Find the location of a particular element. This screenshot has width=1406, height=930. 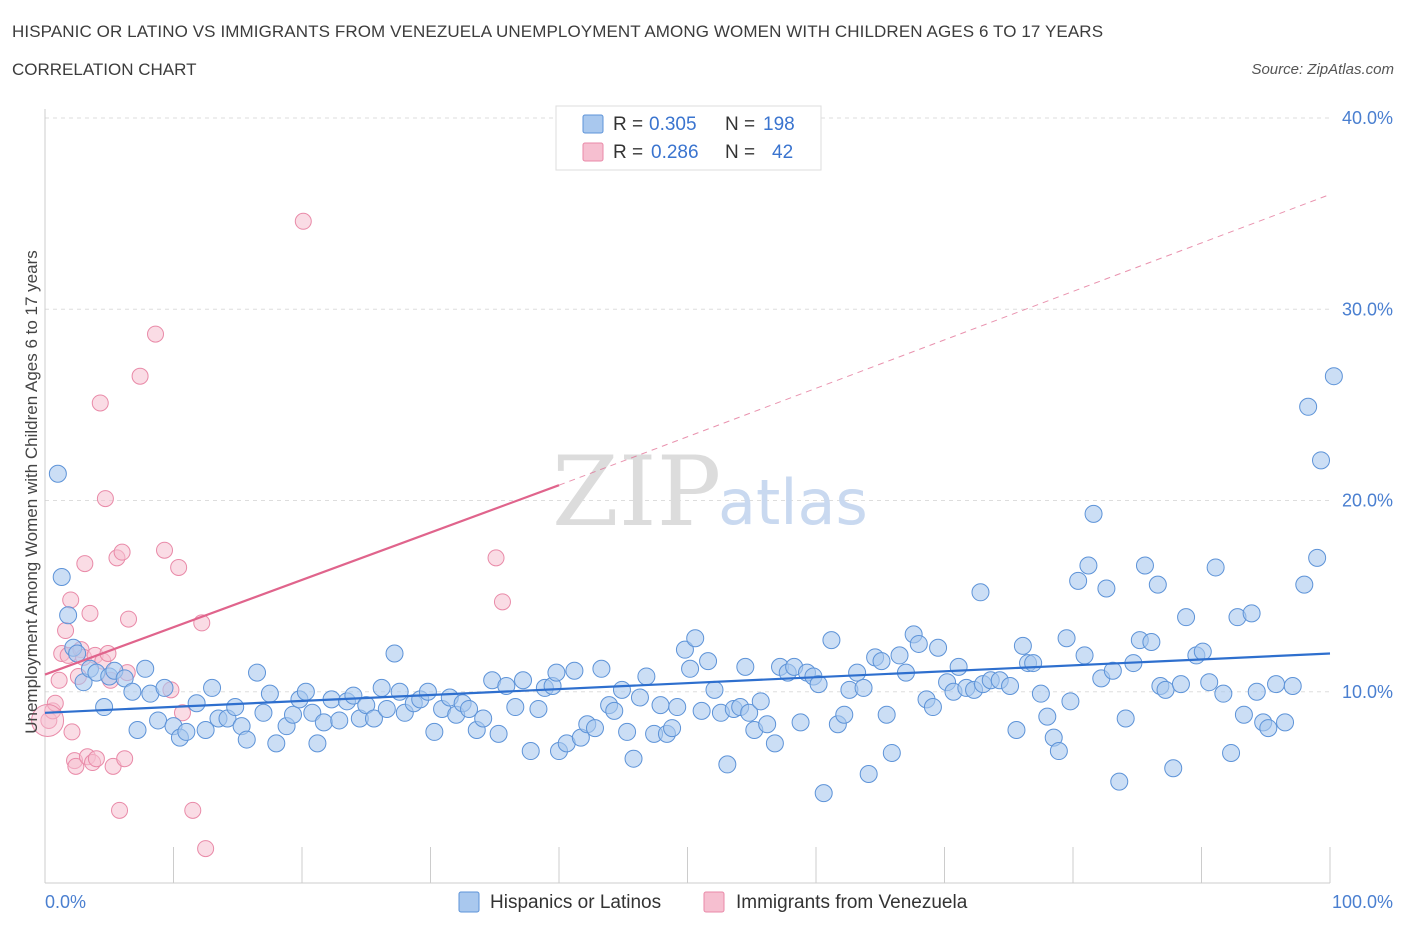

y-tick-label: 20.0% is located at coordinates (1367, 501).